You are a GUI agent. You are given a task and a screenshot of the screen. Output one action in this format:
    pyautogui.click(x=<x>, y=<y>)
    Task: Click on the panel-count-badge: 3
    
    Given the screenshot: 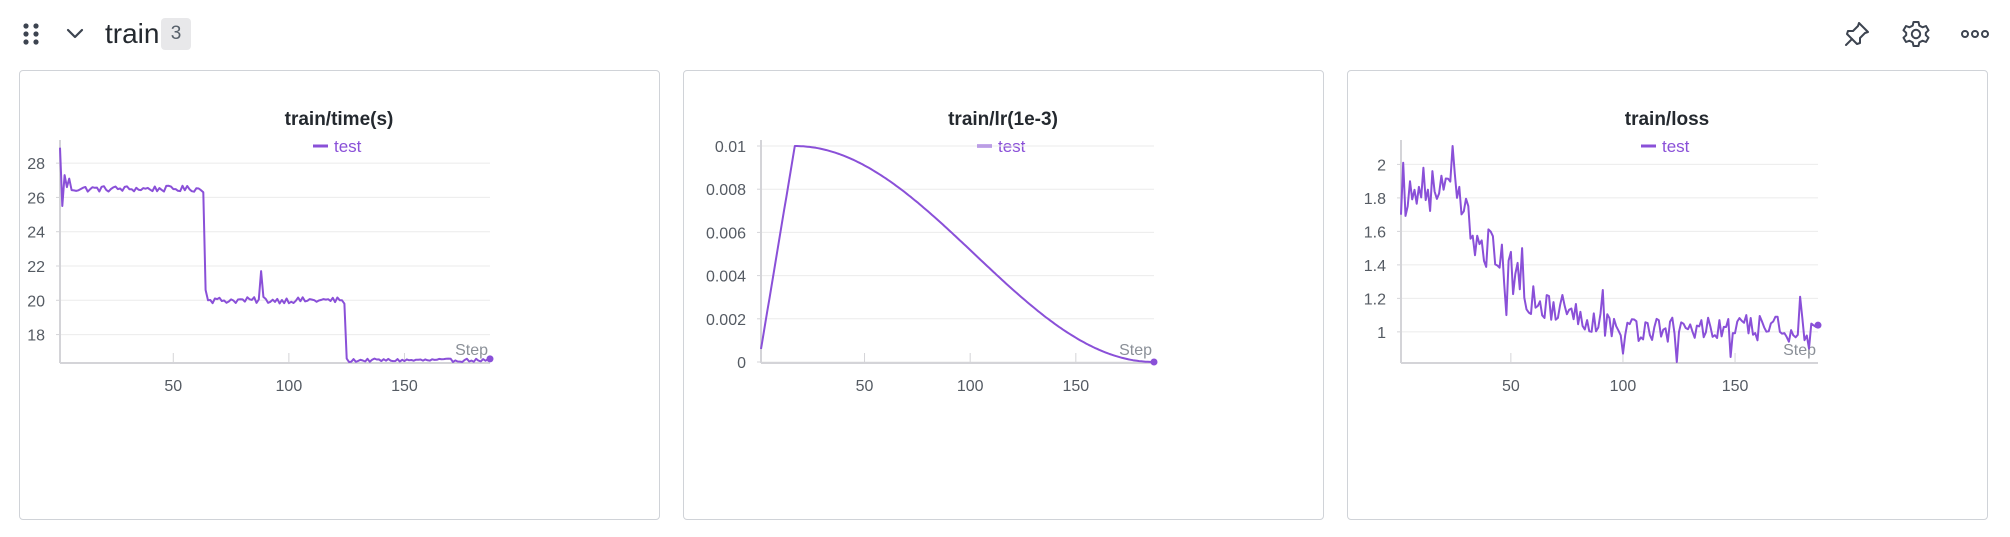 What is the action you would take?
    pyautogui.click(x=176, y=34)
    